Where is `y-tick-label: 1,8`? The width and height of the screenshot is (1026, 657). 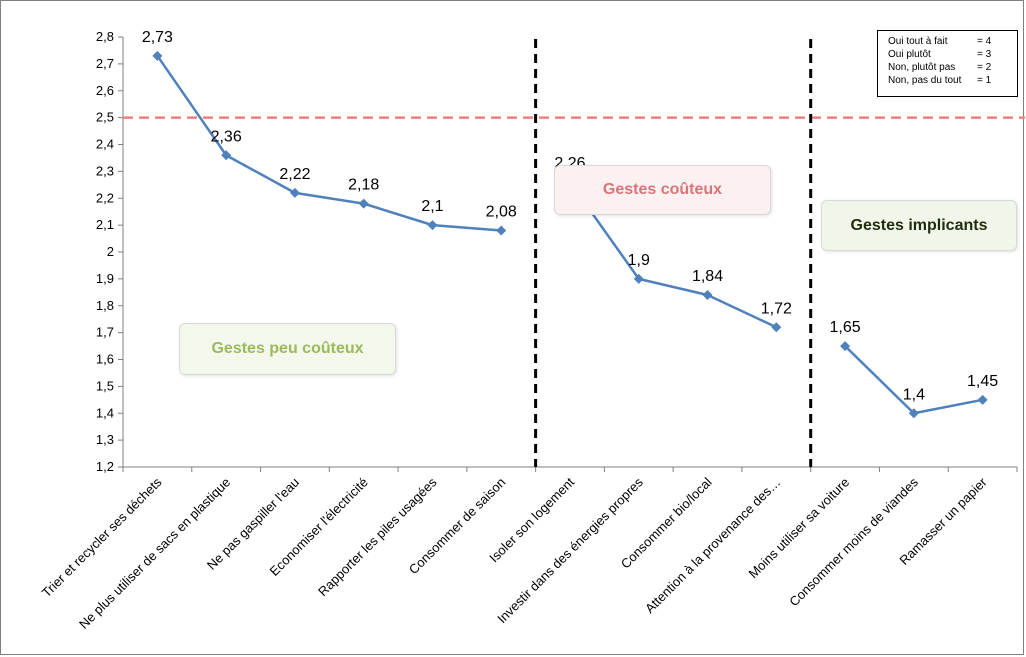
y-tick-label: 1,8 is located at coordinates (105, 305).